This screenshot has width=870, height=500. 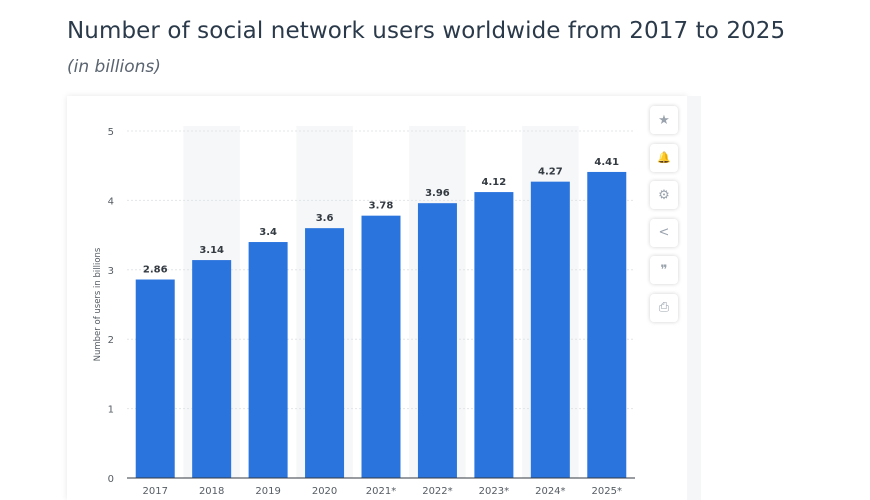 What do you see at coordinates (111, 201) in the screenshot?
I see `y-tick-label: 4` at bounding box center [111, 201].